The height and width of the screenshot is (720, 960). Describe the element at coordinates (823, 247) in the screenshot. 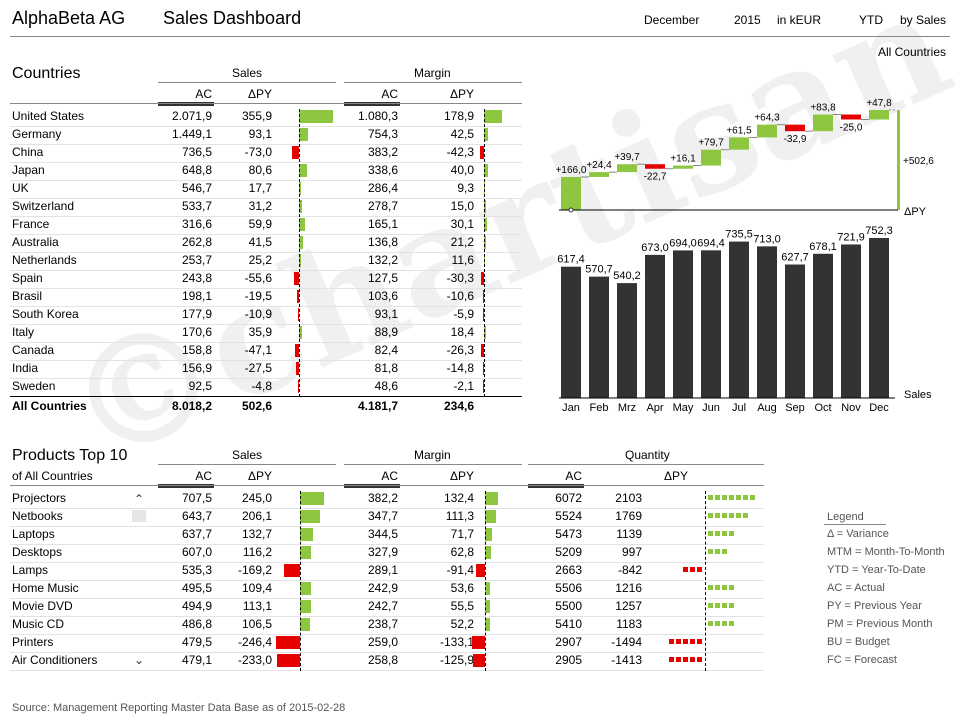

I see `sales-bar-value-label: 678,1` at that location.